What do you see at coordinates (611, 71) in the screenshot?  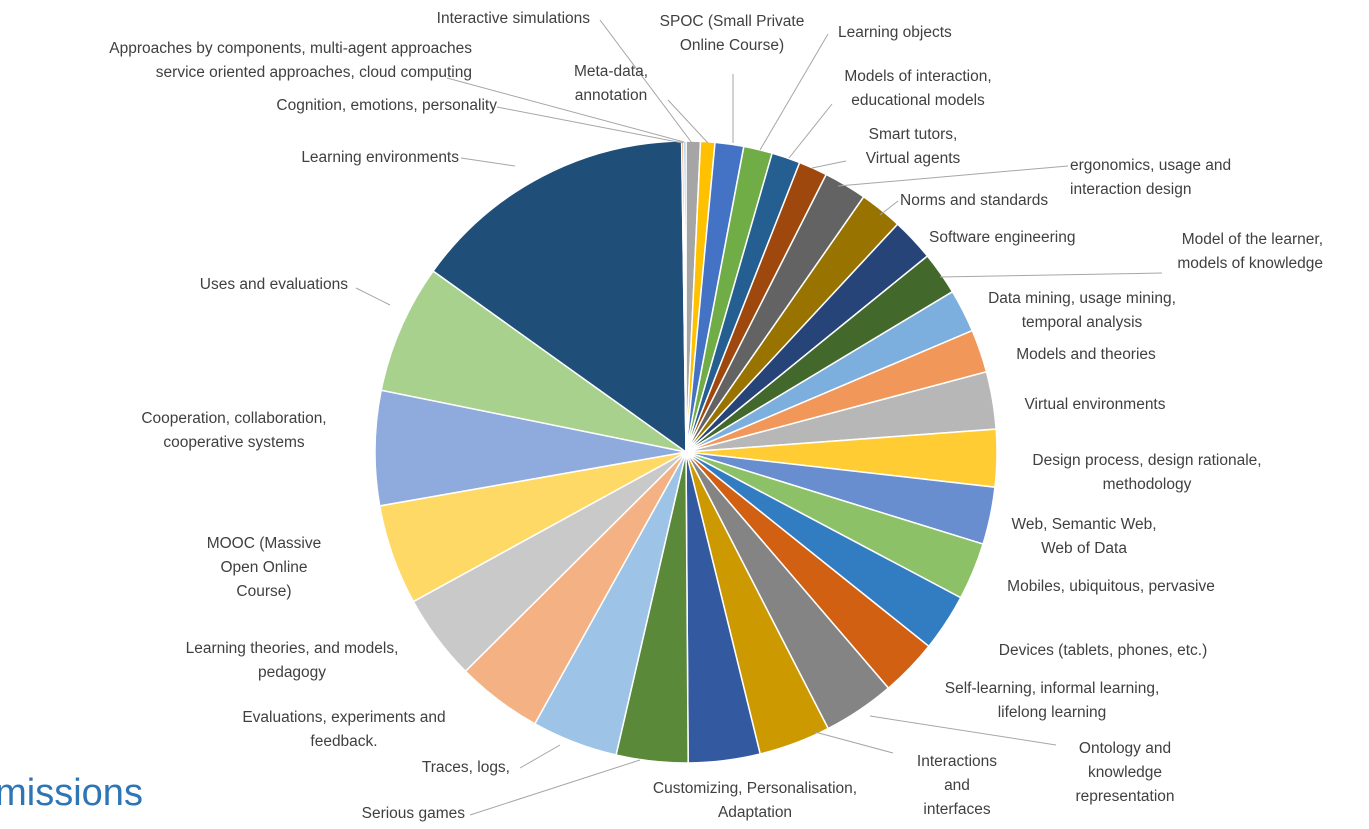 I see `slice-label: Meta-data,` at bounding box center [611, 71].